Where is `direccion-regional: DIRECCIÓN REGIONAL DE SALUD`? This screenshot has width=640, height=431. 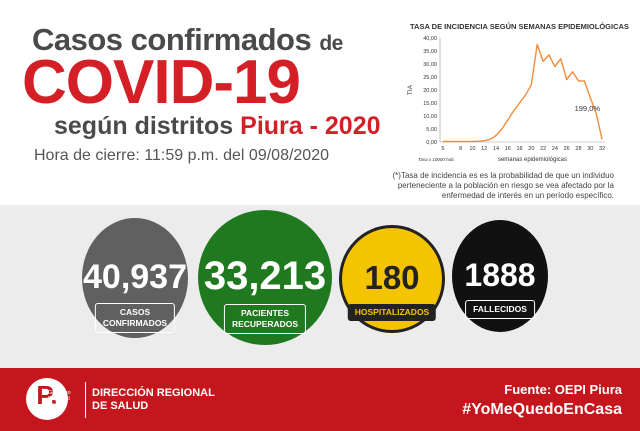 direccion-regional: DIRECCIÓN REGIONAL DE SALUD is located at coordinates (153, 400).